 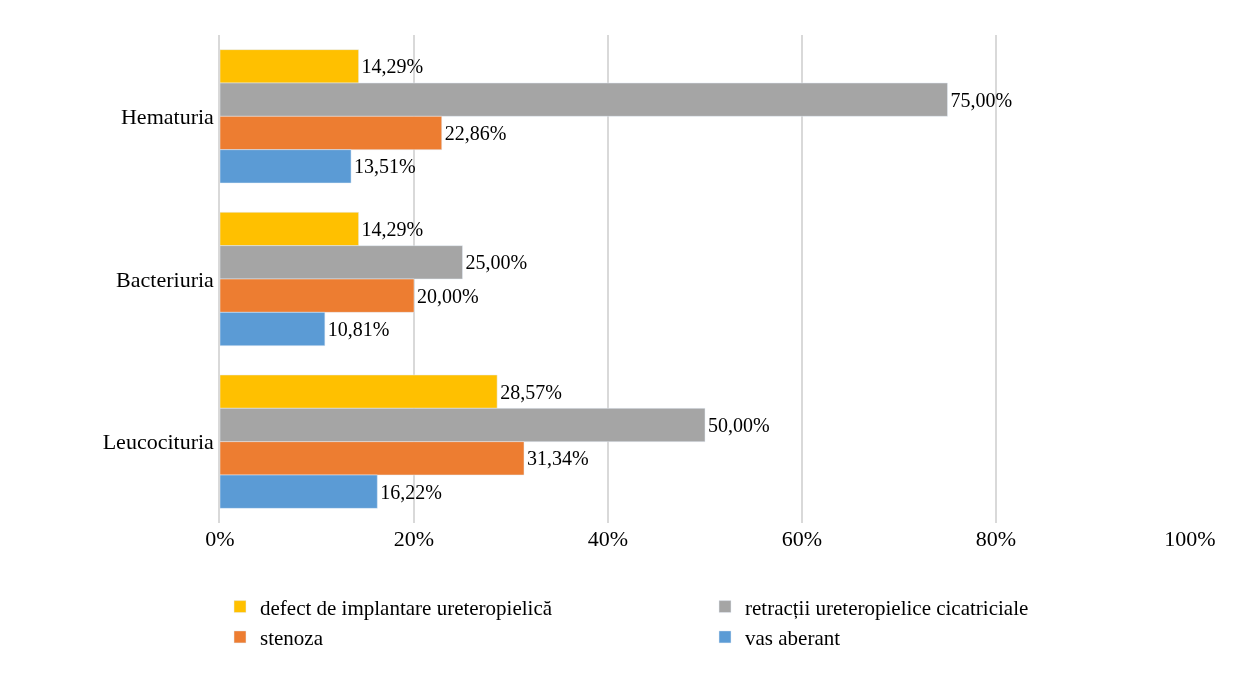 What do you see at coordinates (385, 166) in the screenshot?
I see `data-label: 13,51%` at bounding box center [385, 166].